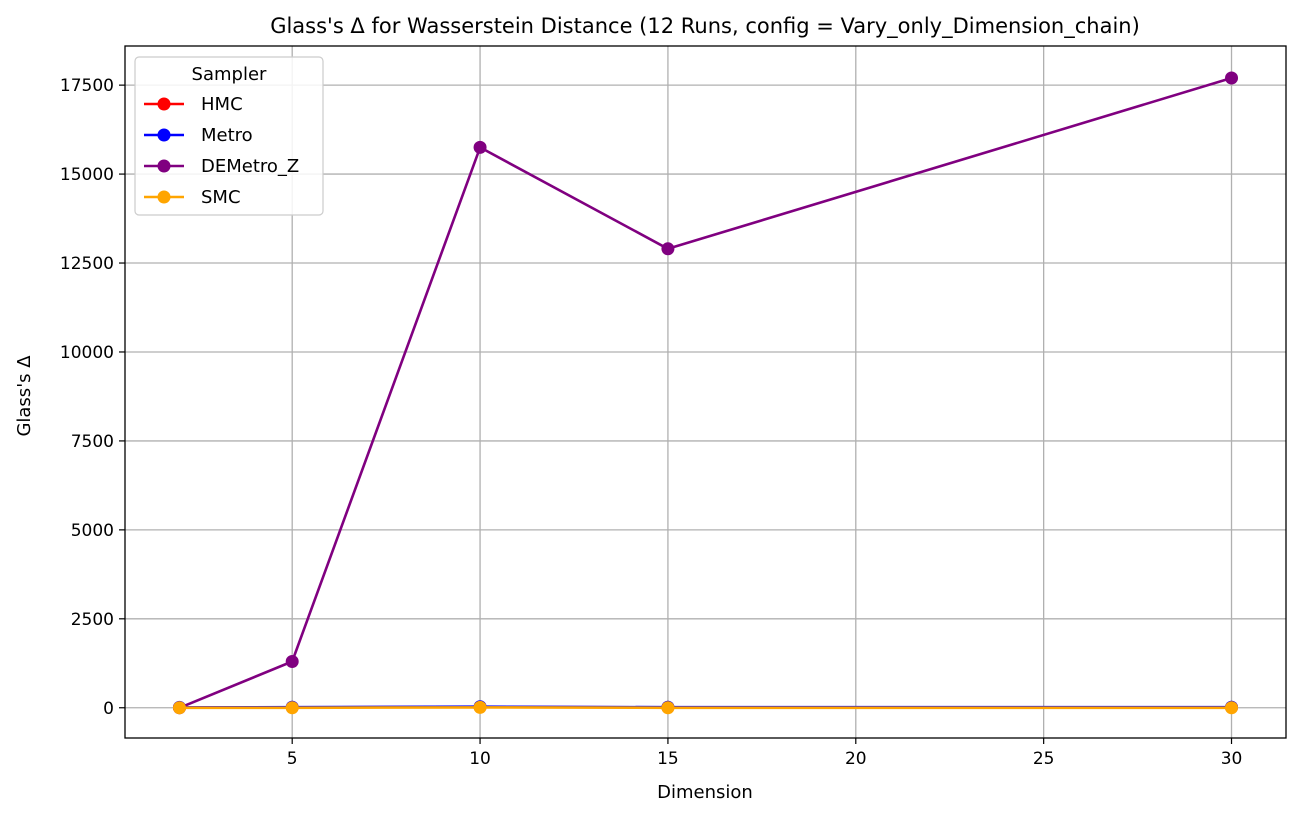 The height and width of the screenshot is (817, 1301). Describe the element at coordinates (250, 166) in the screenshot. I see `legend-label-demetro-z: DEMetro_Z` at that location.